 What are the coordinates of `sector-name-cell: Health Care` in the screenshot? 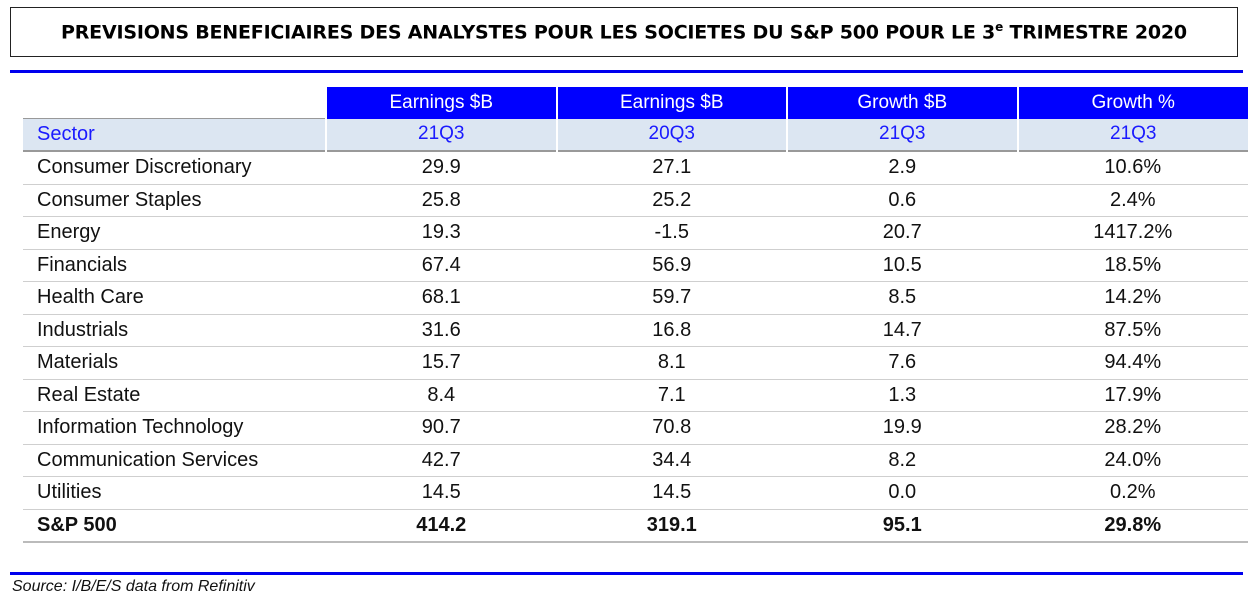 It's located at (174, 298).